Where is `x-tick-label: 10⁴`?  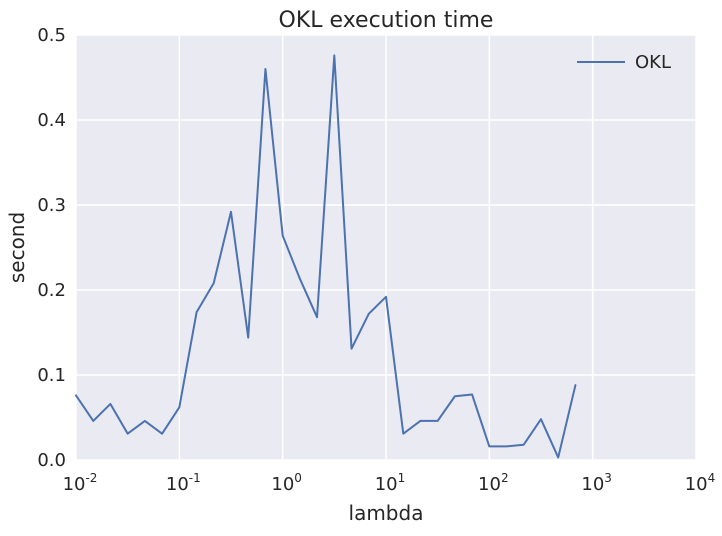
x-tick-label: 10⁴ is located at coordinates (700, 483).